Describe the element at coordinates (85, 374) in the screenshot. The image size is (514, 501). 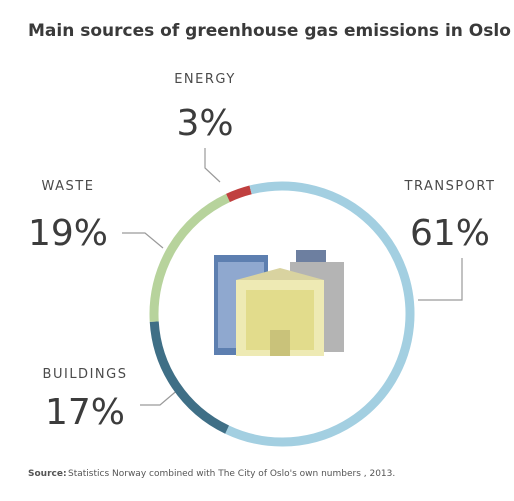
I see `category-label: BUILDINGS` at that location.